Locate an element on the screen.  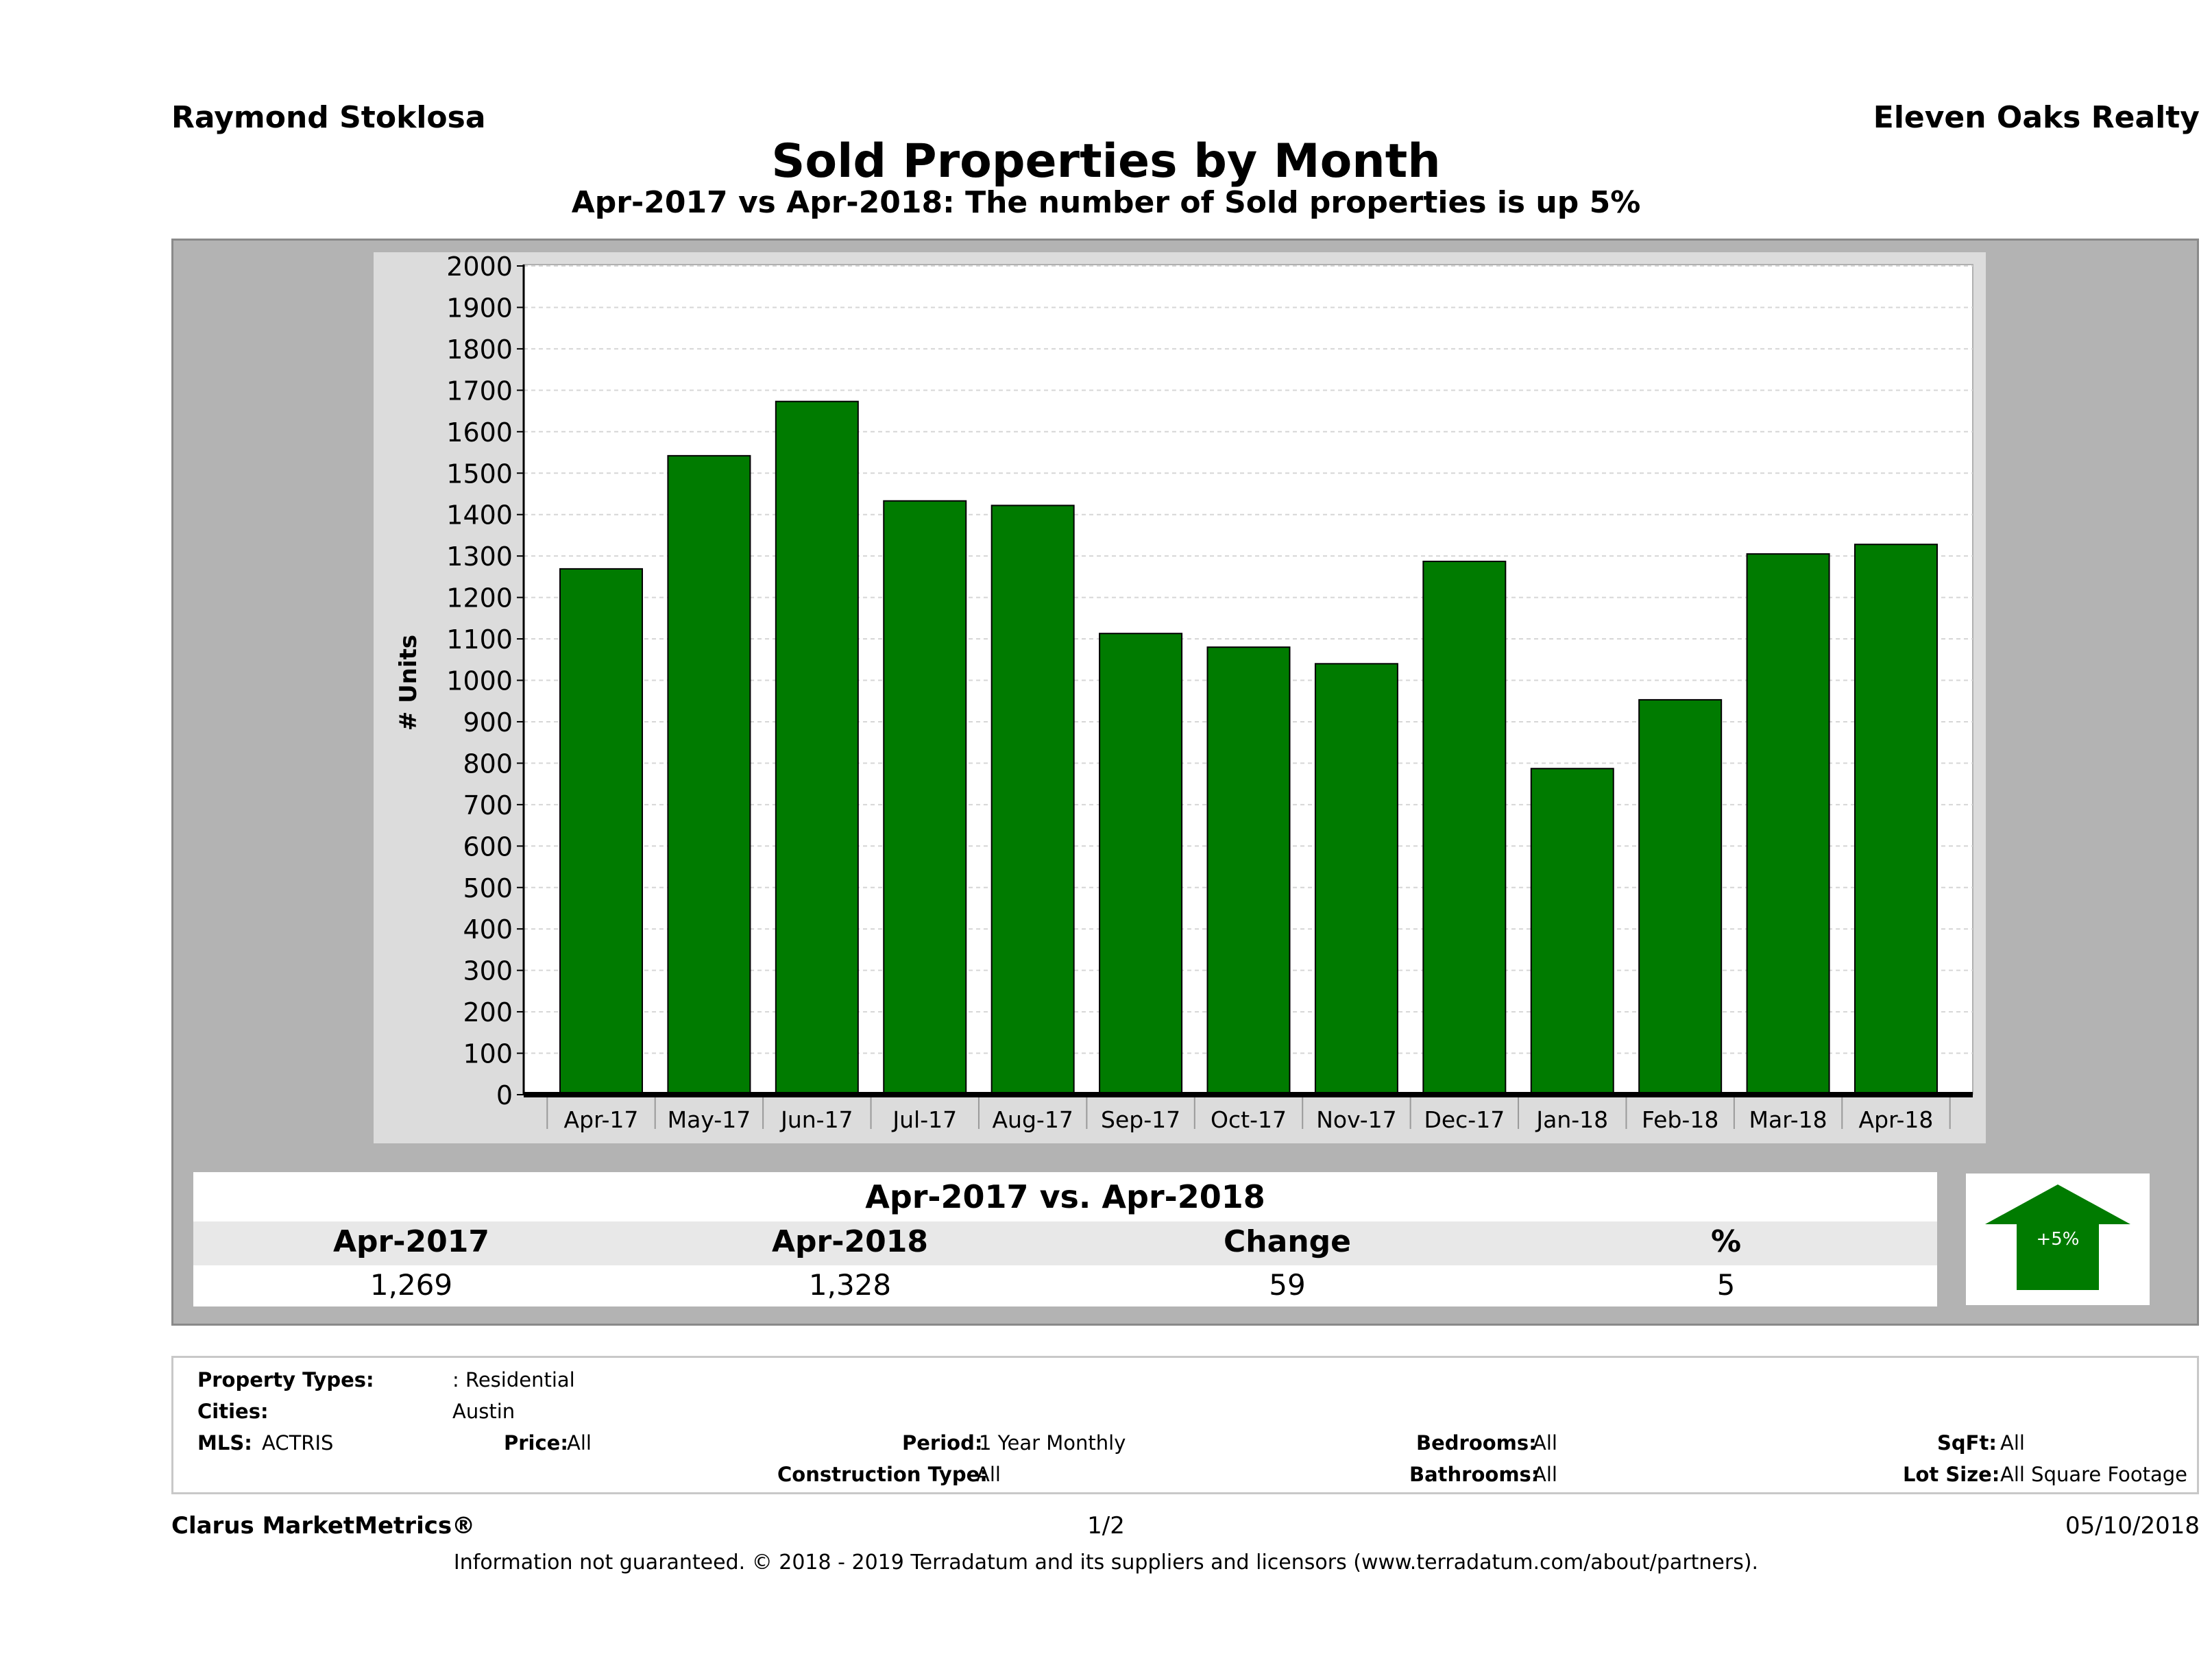
filter-sqft-label: SqFt: is located at coordinates (1967, 1443).